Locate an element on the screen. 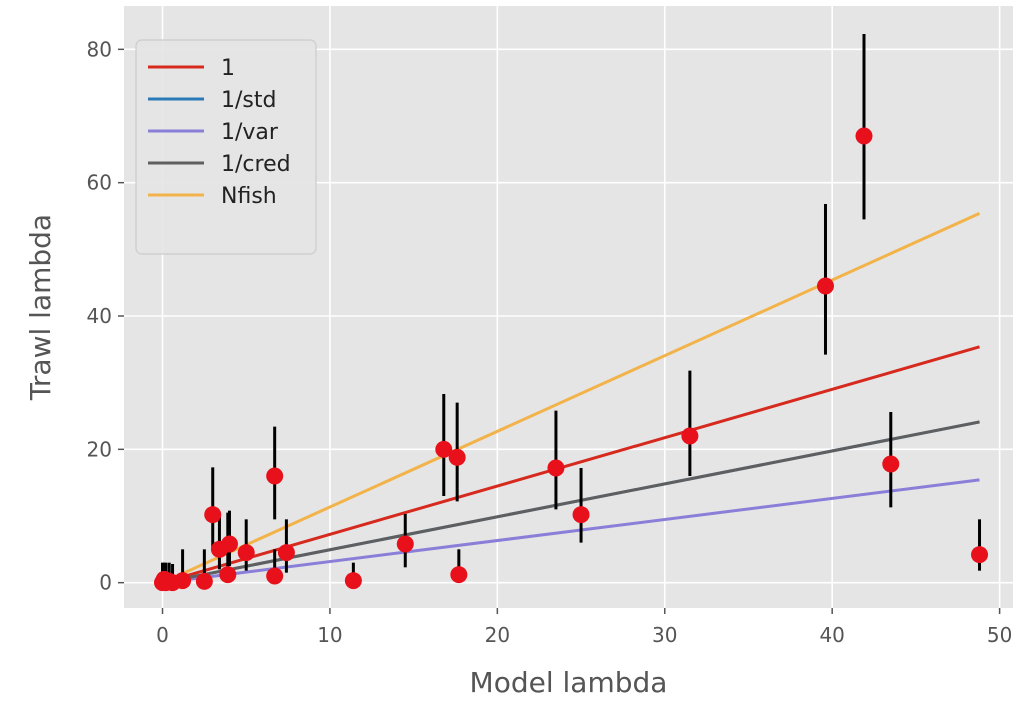 The width and height of the screenshot is (1023, 711). y-axis-ticks: 0 20 40 60 80 is located at coordinates (105, 316).